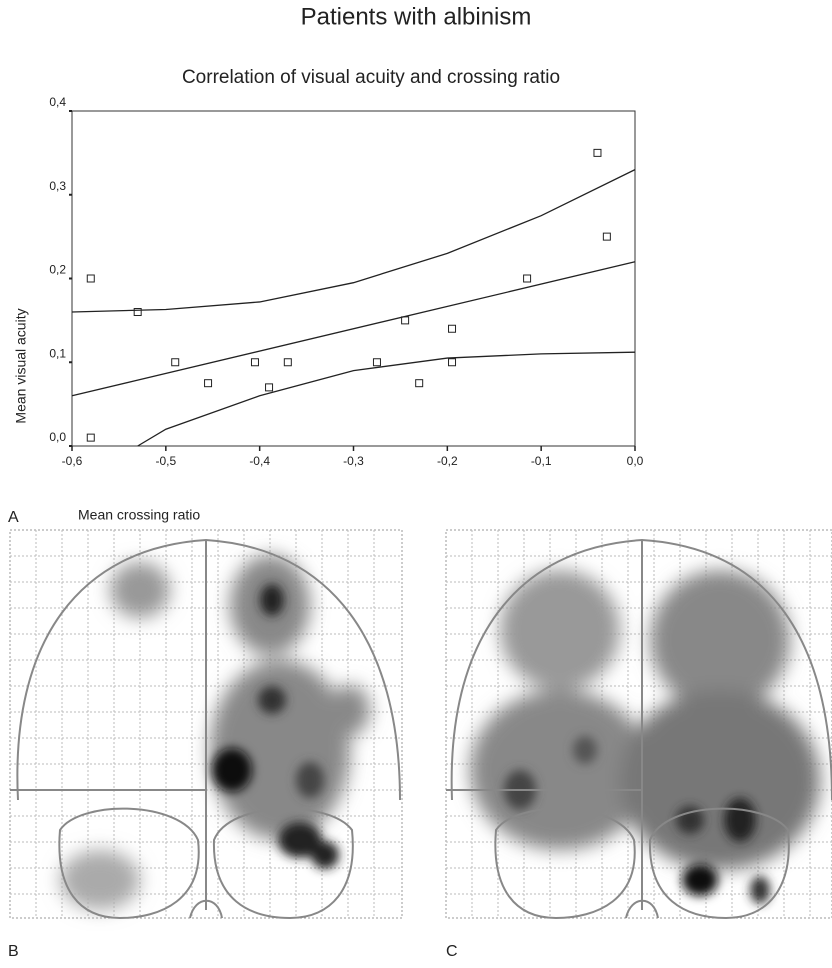 This screenshot has width=832, height=968. I want to click on y-axis-label: Mean visual acuity, so click(21, 365).